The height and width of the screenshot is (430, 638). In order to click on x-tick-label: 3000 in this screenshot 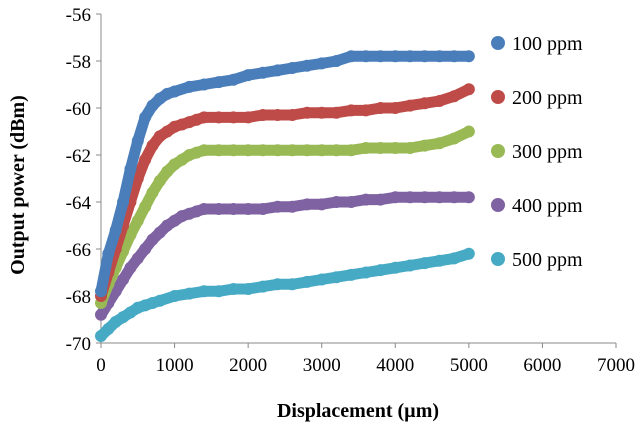, I will do `click(322, 365)`.